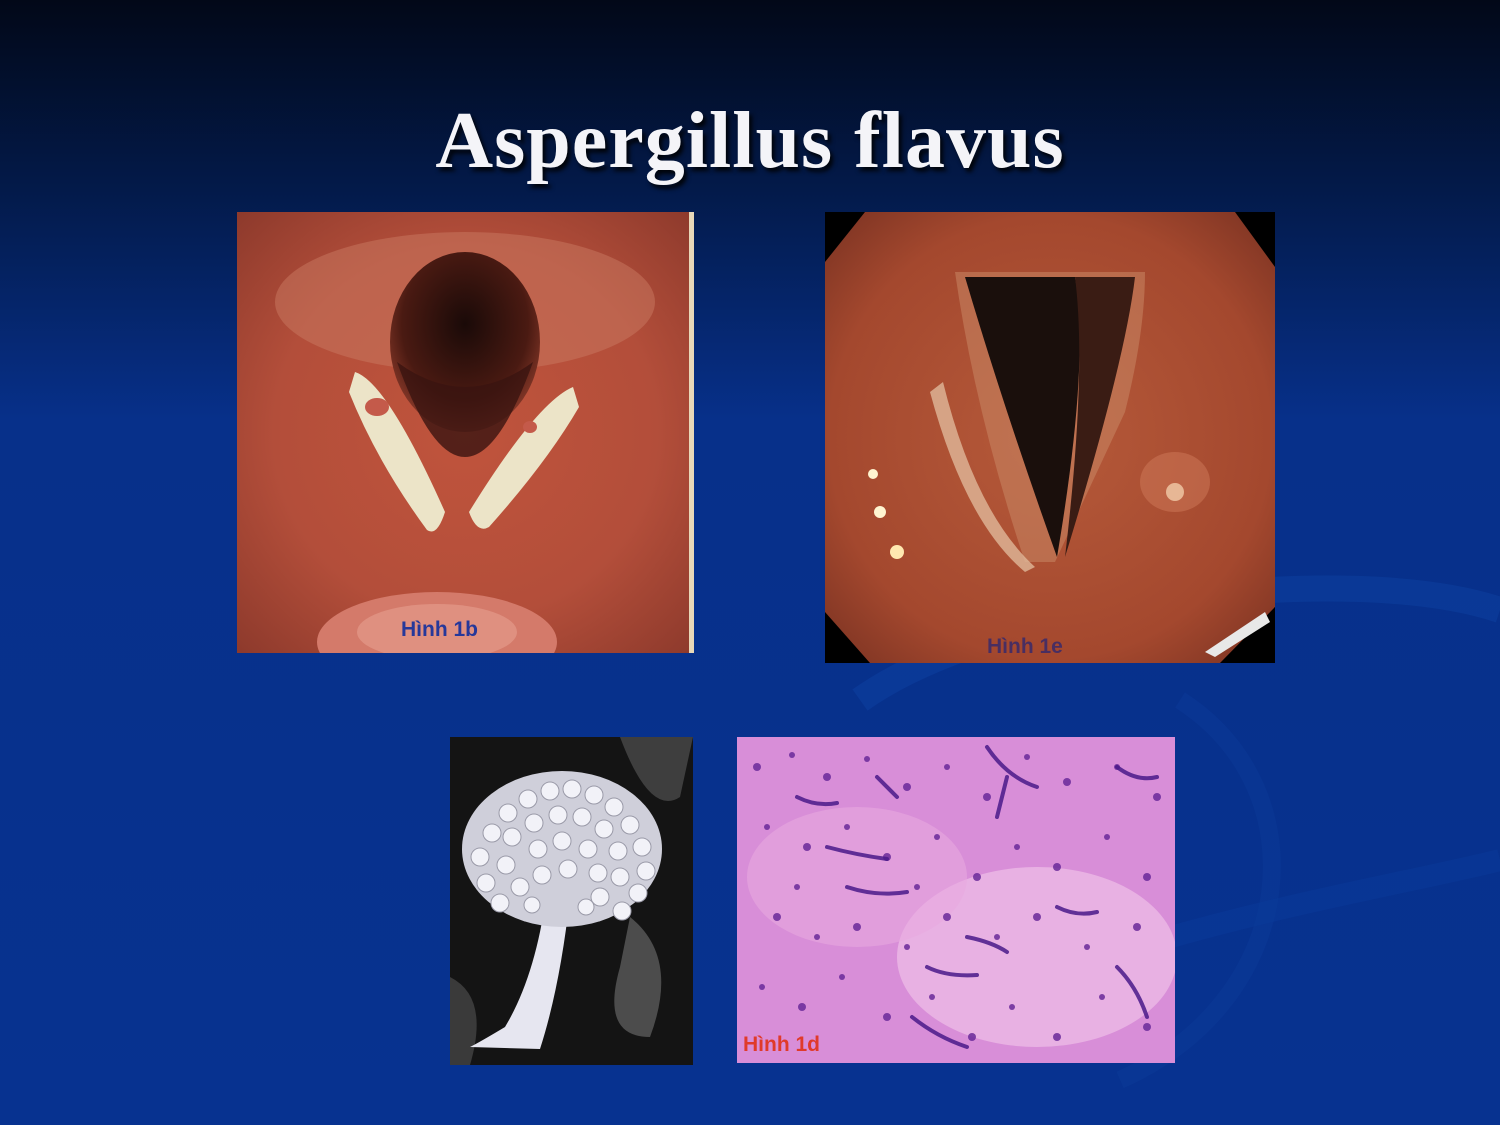 Image resolution: width=1500 pixels, height=1125 pixels. I want to click on laryngoscopy-image-1b: Hình 1b, so click(465, 432).